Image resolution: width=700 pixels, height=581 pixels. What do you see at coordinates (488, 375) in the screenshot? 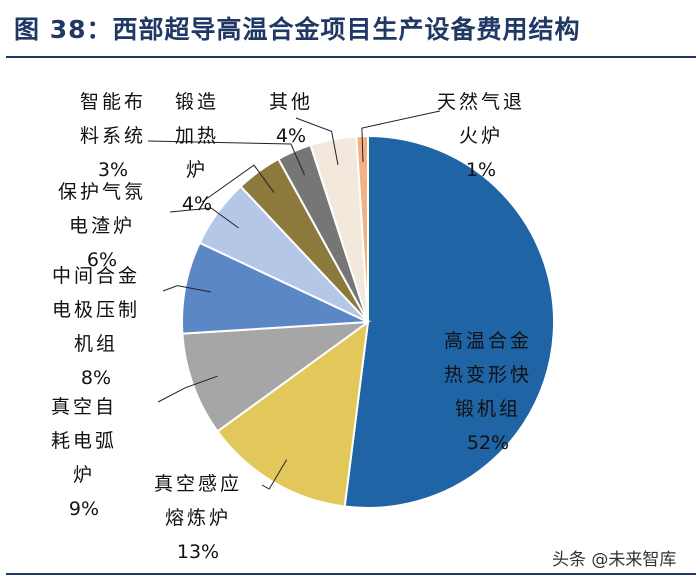
I see `slice-label-0-line-1: 热变形快` at bounding box center [488, 375].